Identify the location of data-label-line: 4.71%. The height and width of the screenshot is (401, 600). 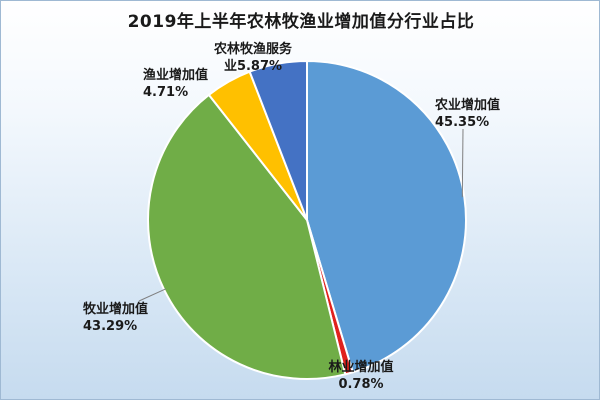
(165, 92).